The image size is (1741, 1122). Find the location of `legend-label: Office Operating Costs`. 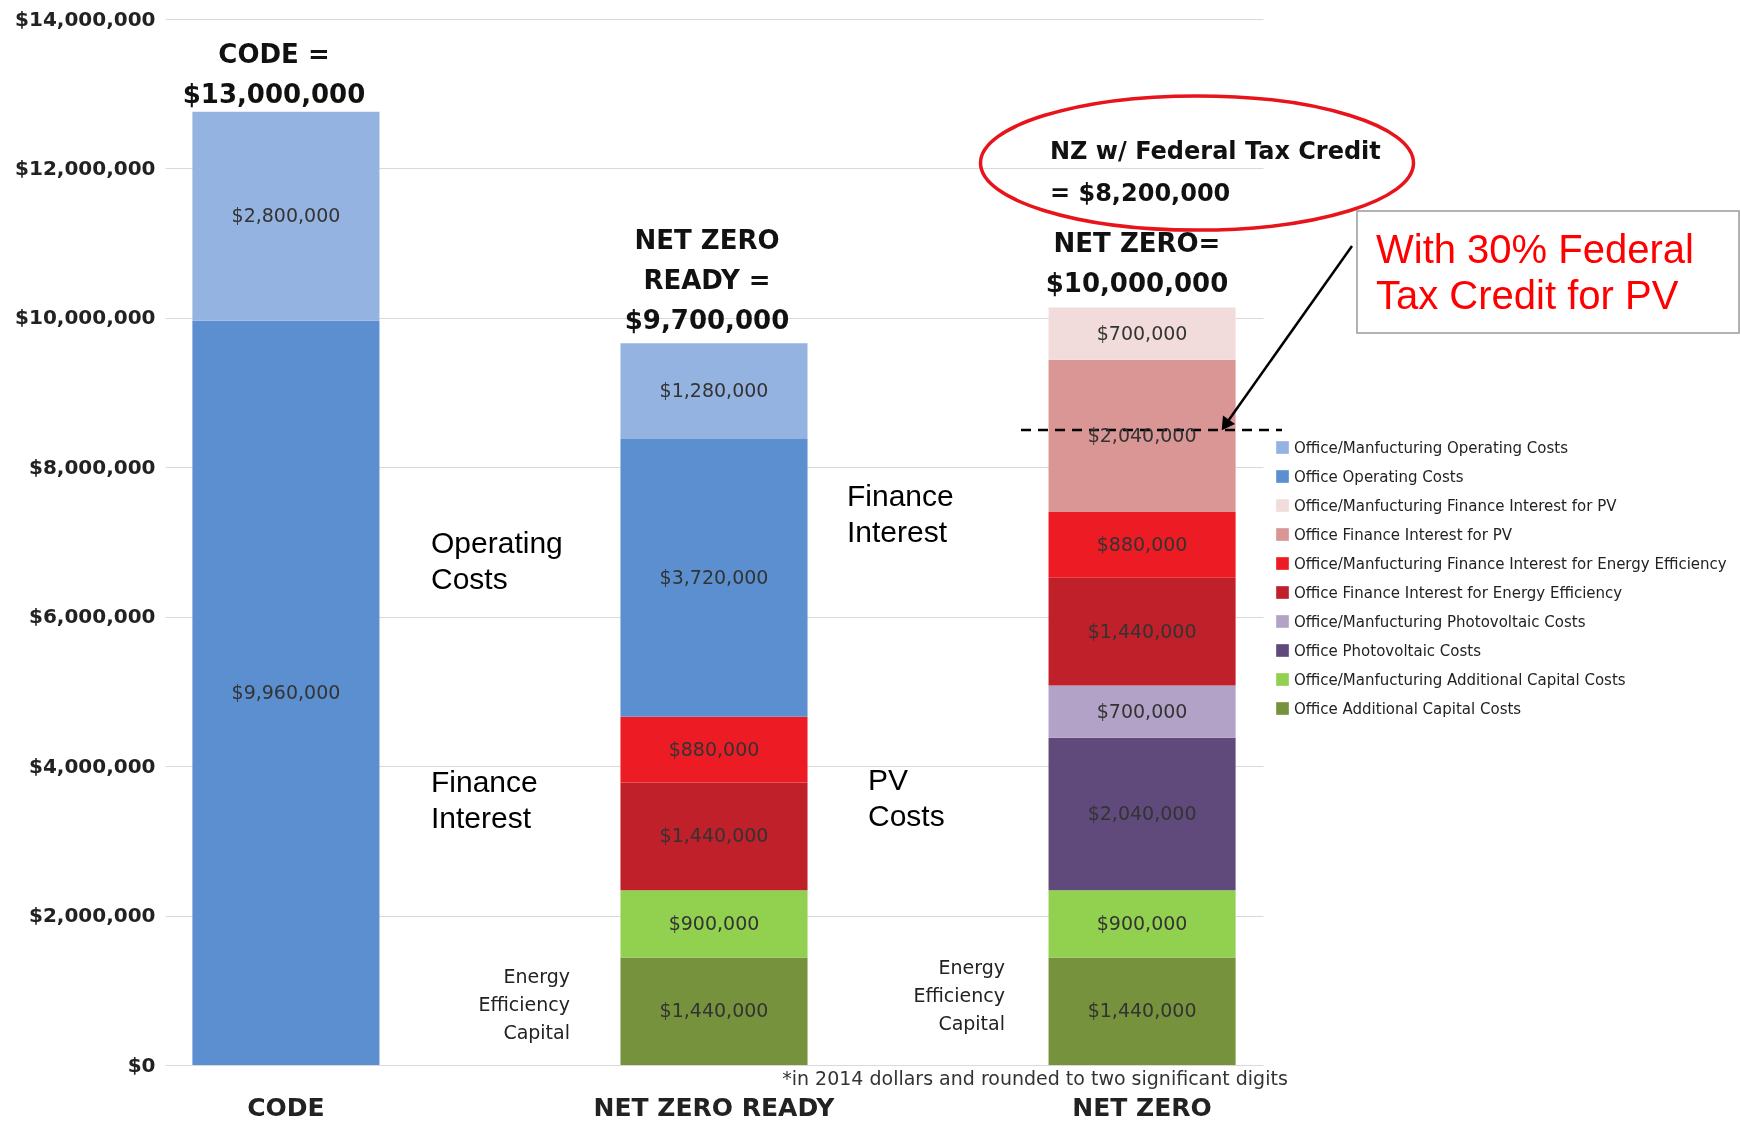

legend-label: Office Operating Costs is located at coordinates (1379, 476).